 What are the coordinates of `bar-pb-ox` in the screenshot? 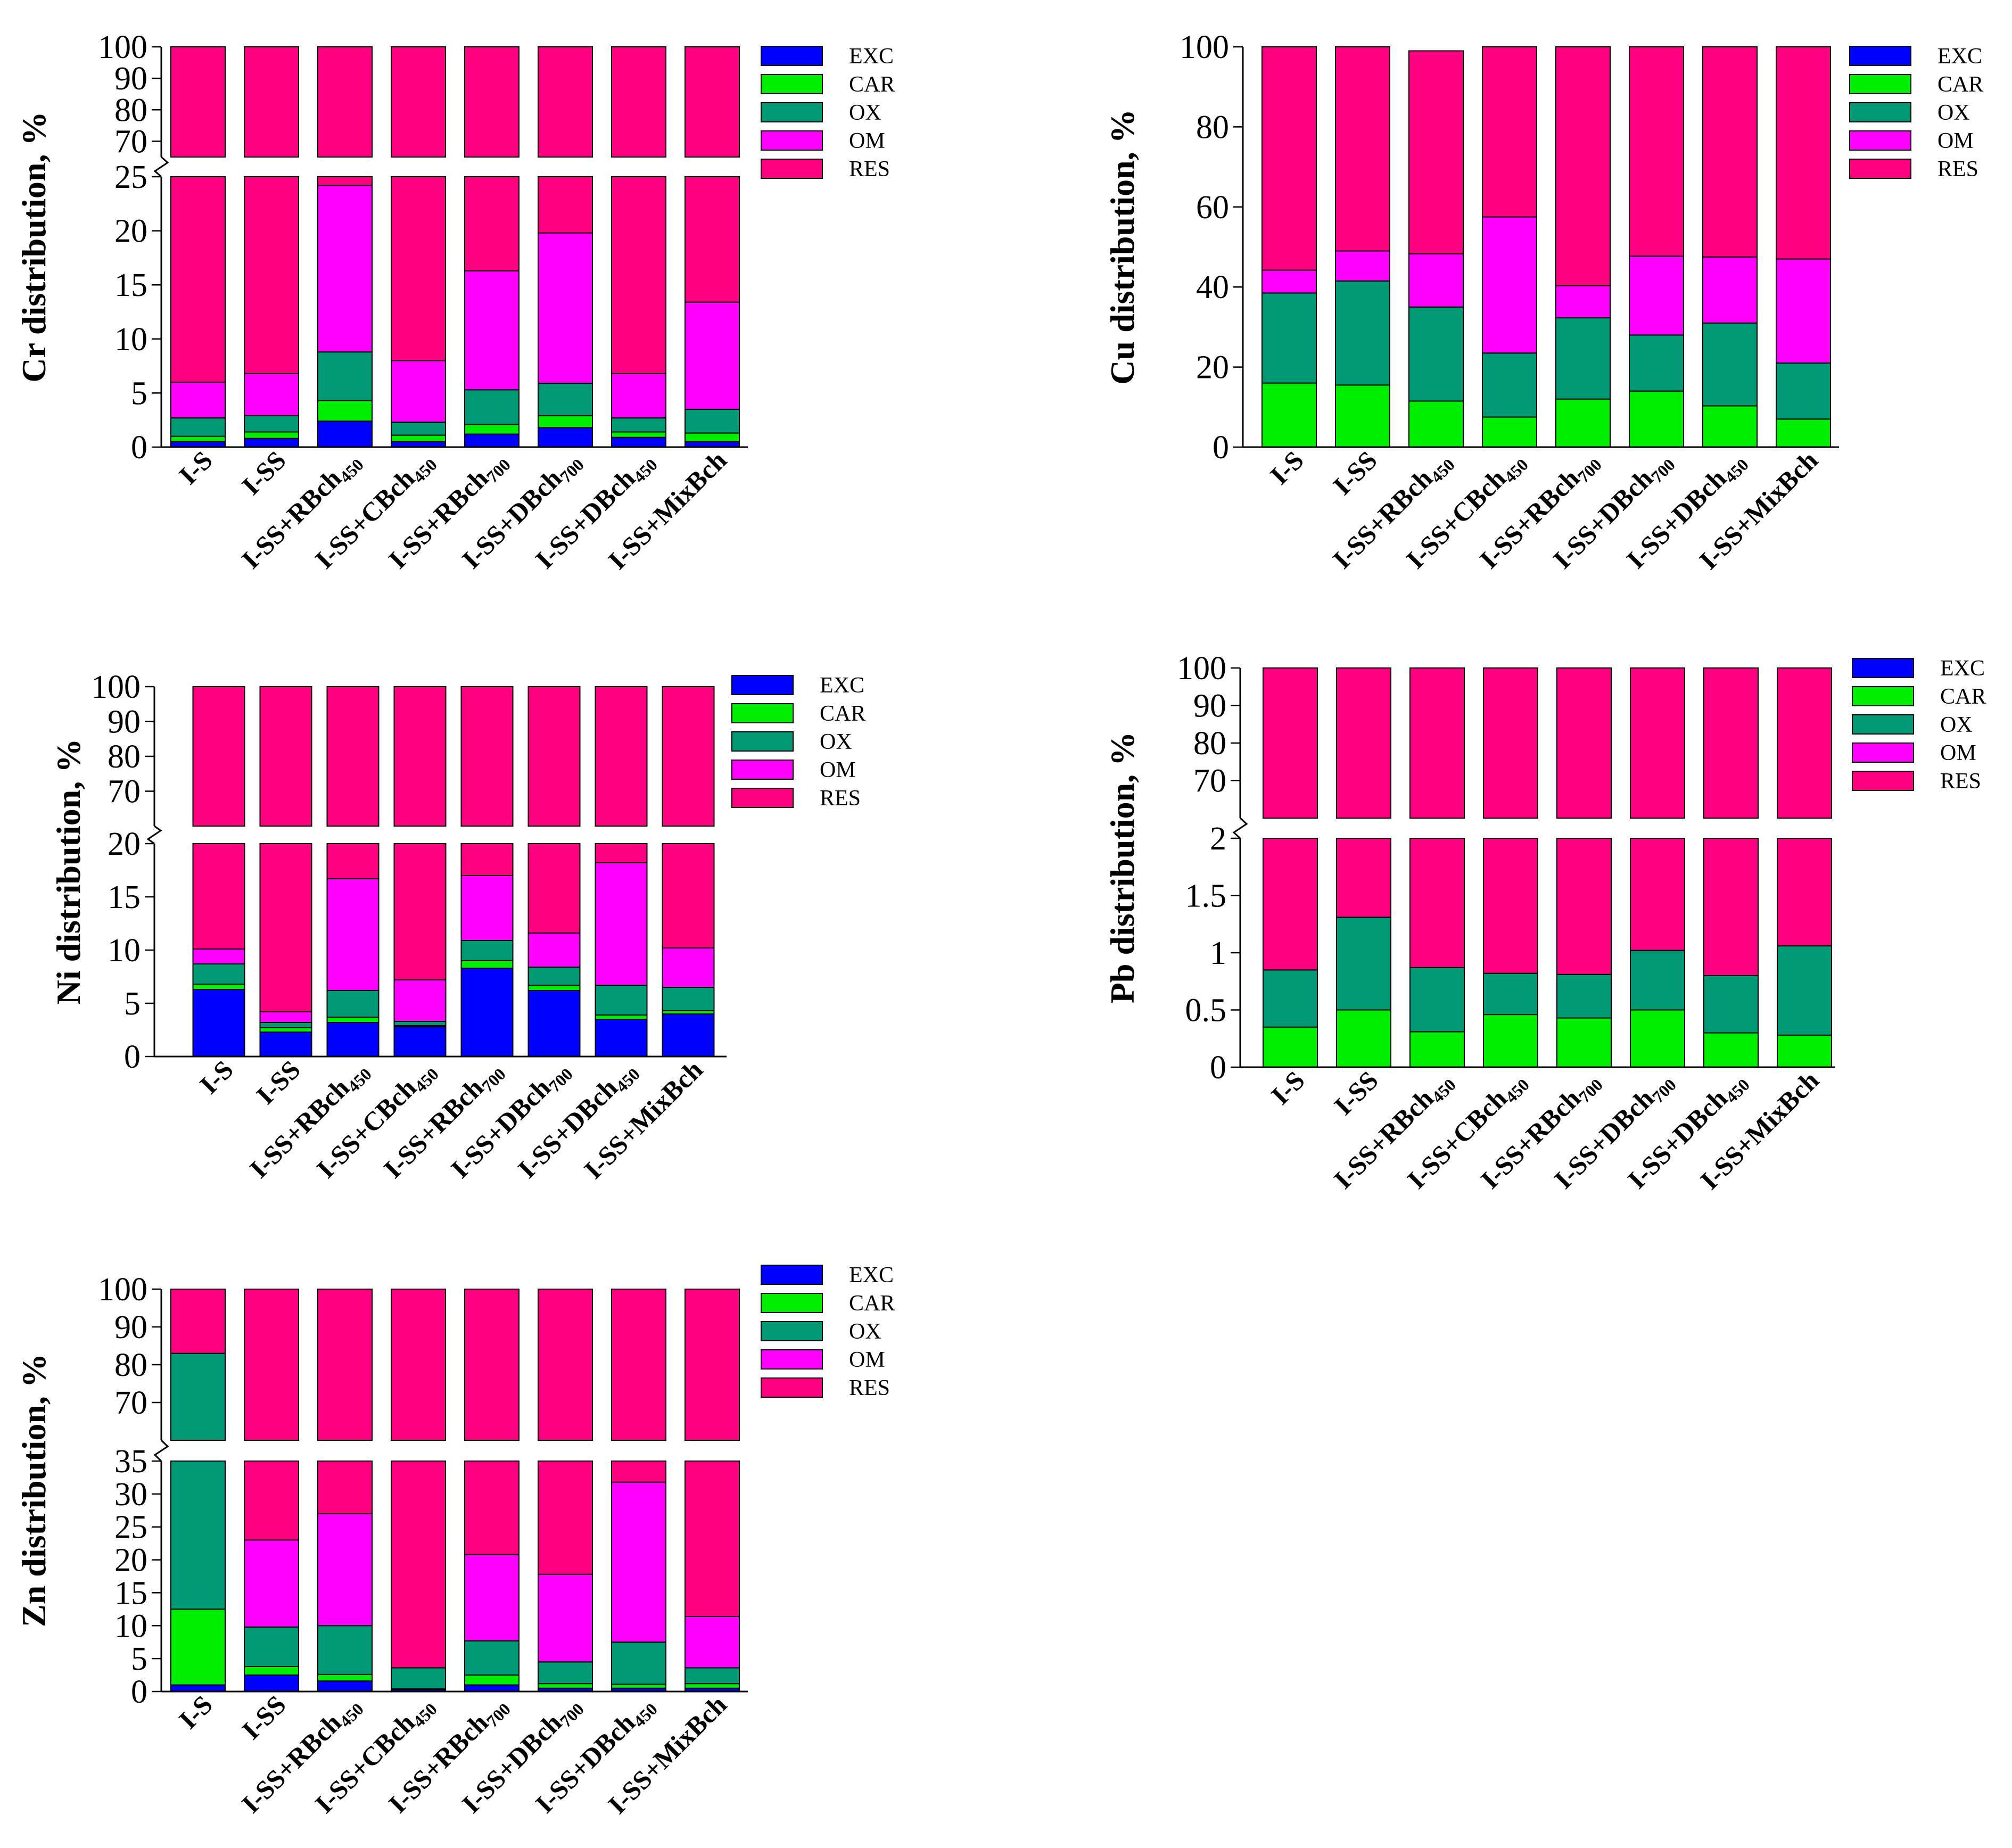 It's located at (1731, 1004).